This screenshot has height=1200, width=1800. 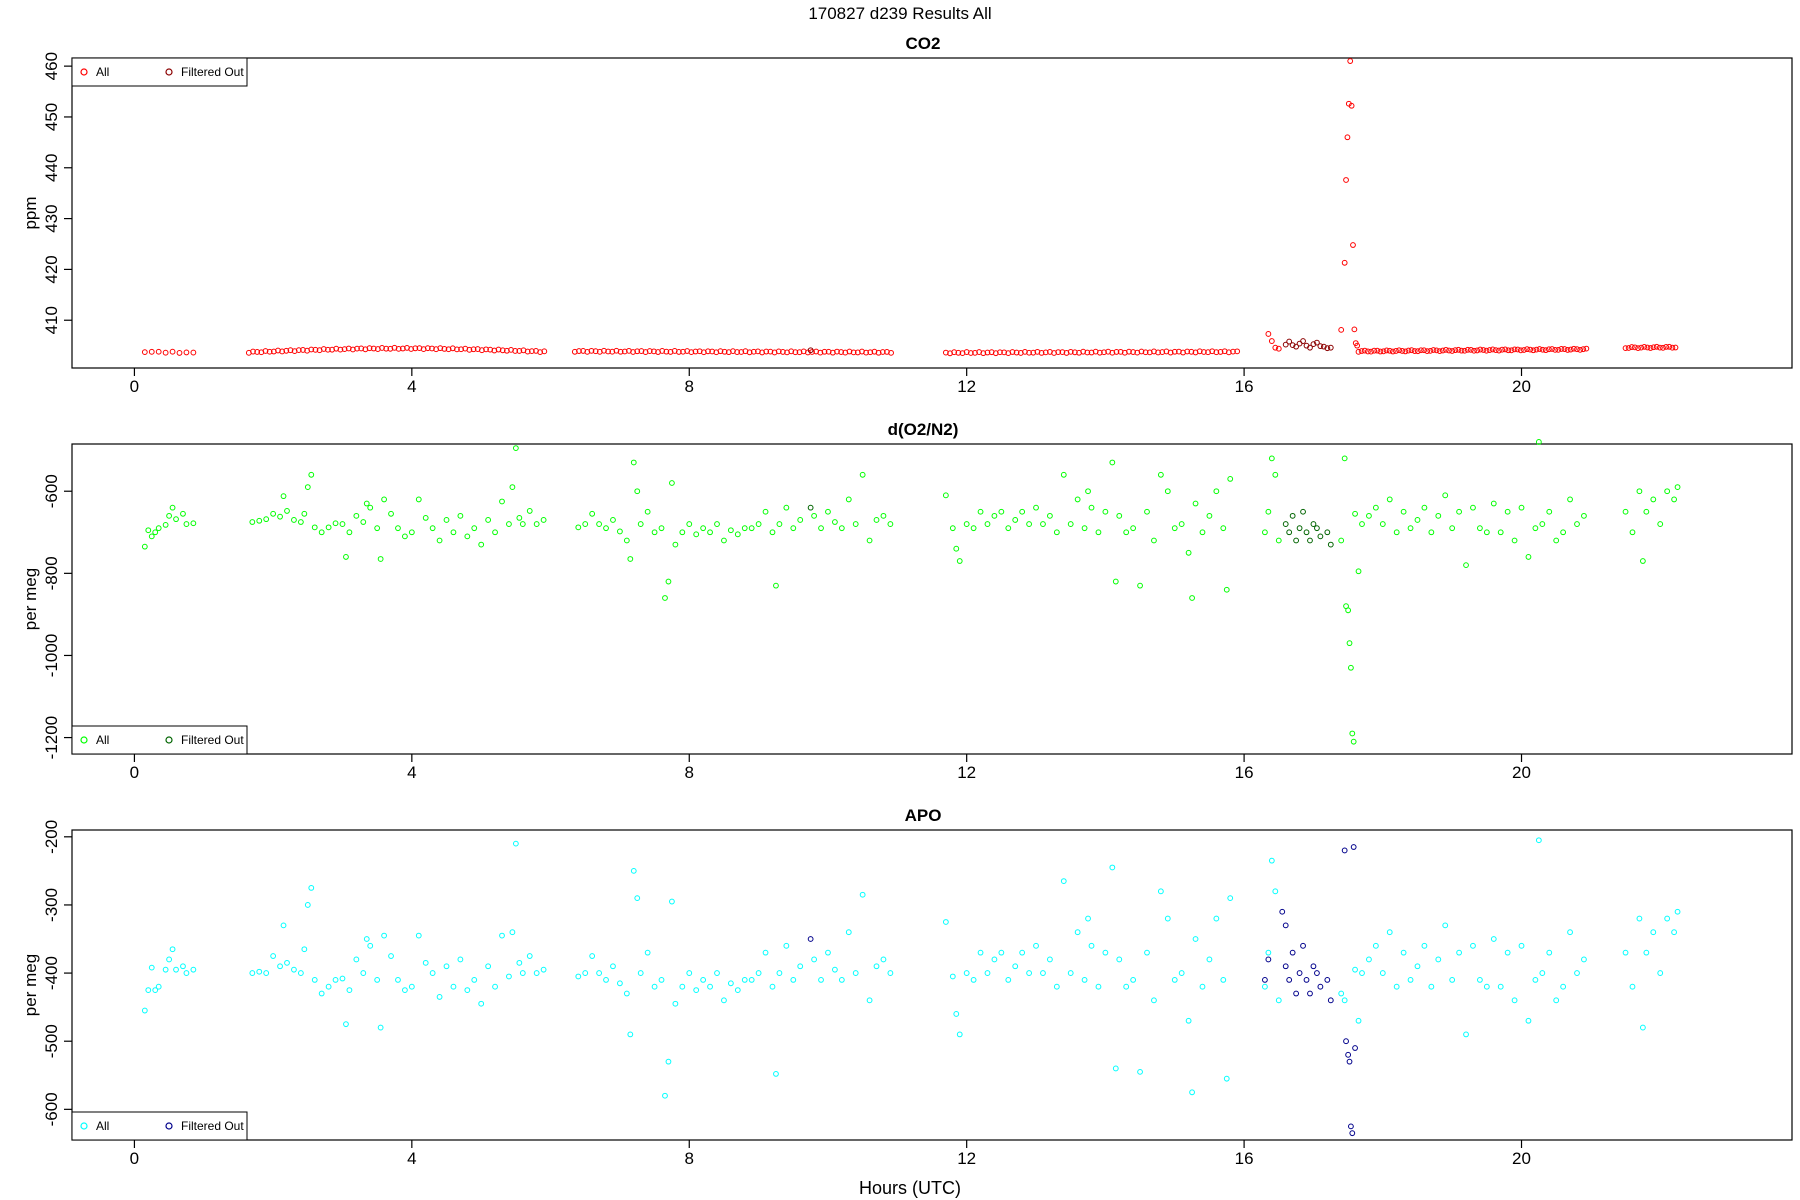 I want to click on y-tick-label: -300, so click(x=51, y=905).